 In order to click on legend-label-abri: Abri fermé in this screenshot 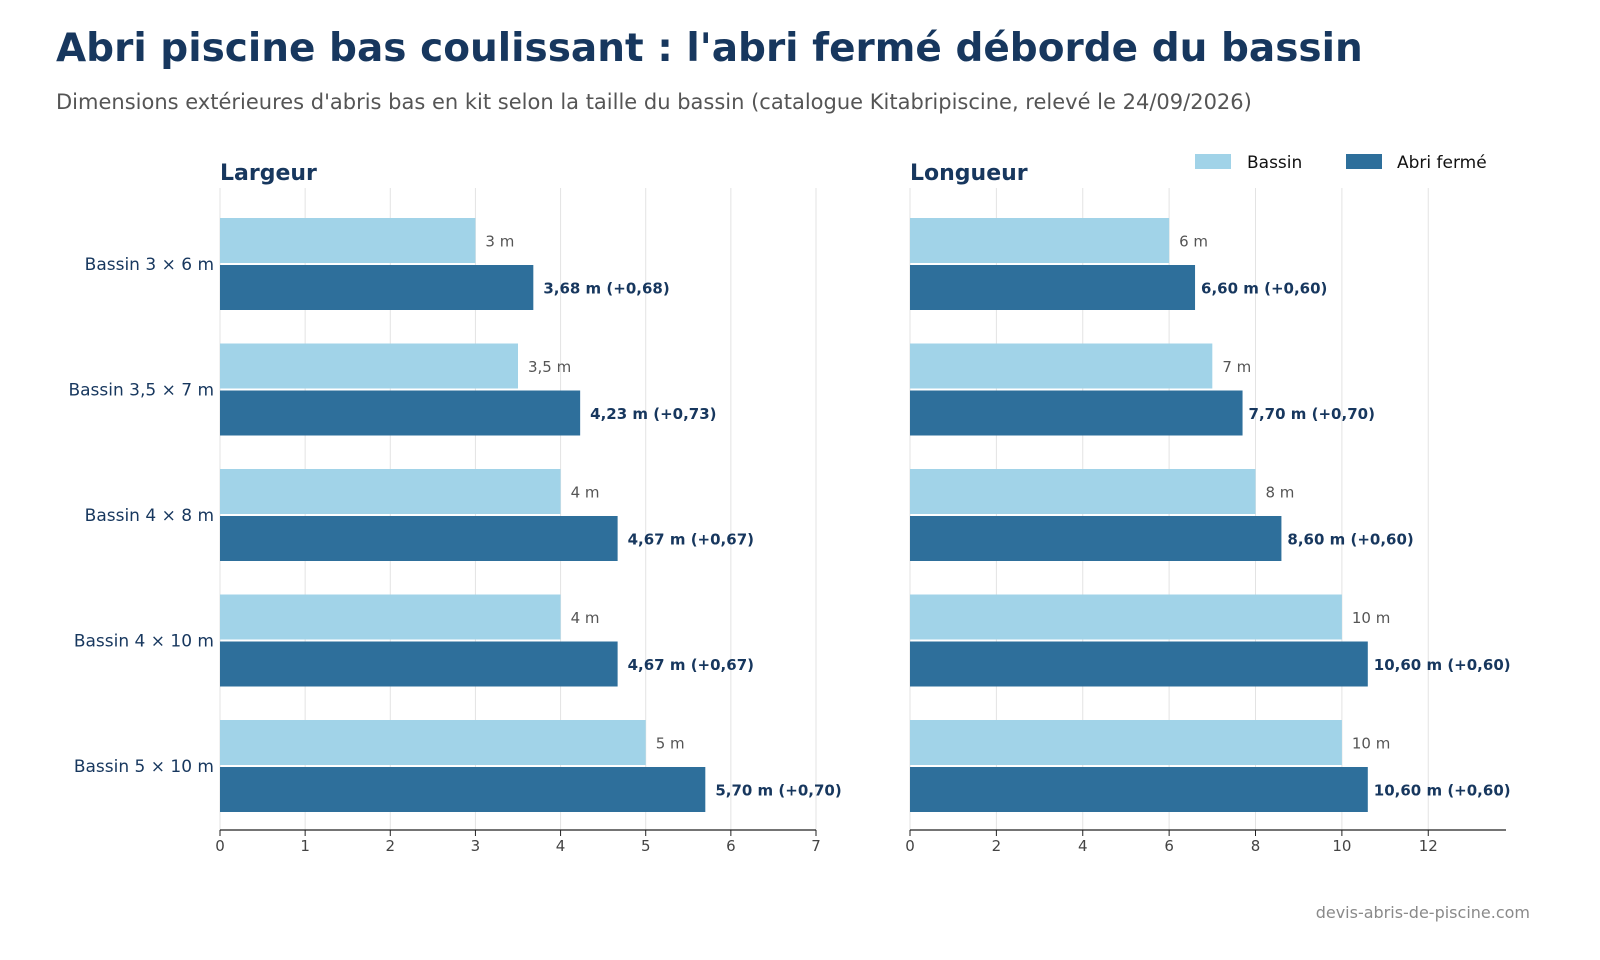, I will do `click(1442, 163)`.